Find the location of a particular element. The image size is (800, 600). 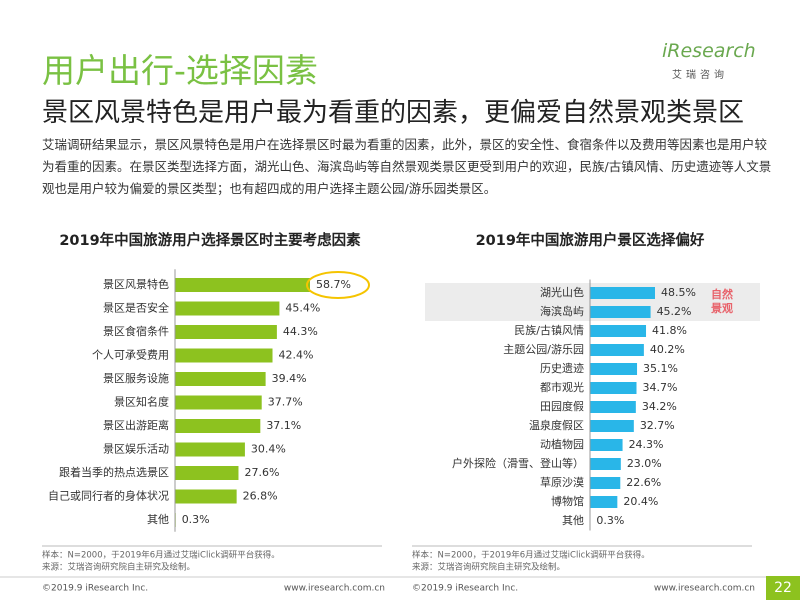

category-label: 温泉度假区 is located at coordinates (556, 425).